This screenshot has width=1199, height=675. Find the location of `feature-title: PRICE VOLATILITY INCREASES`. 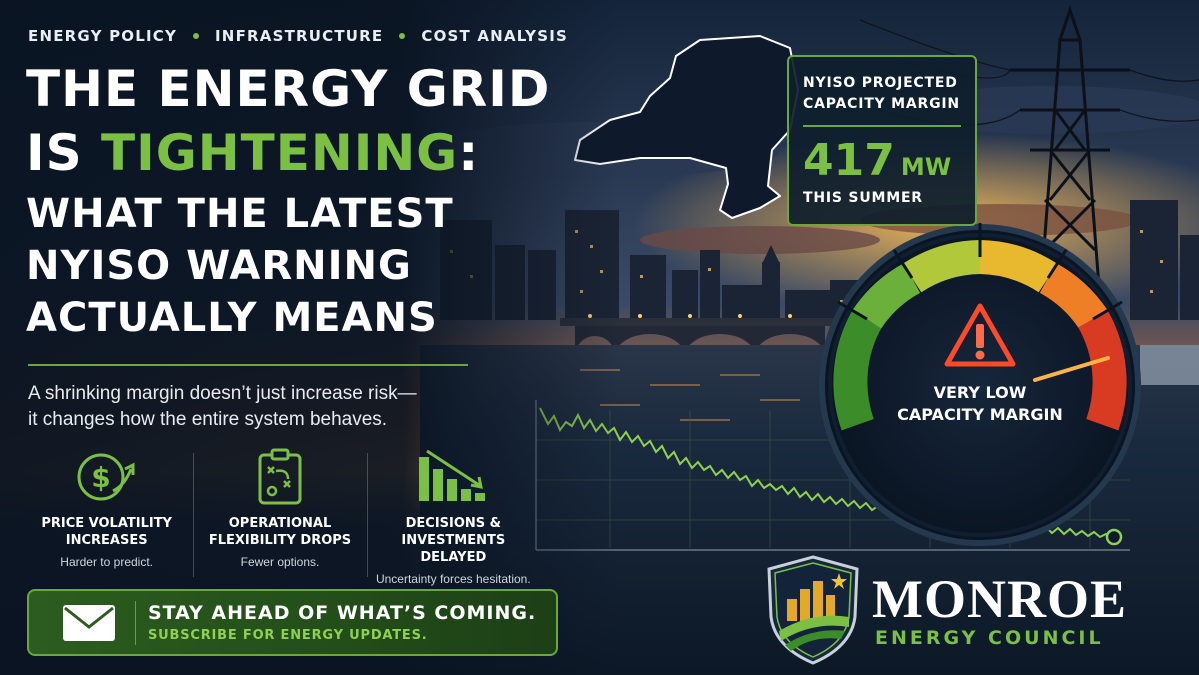

feature-title: PRICE VOLATILITY INCREASES is located at coordinates (106, 532).